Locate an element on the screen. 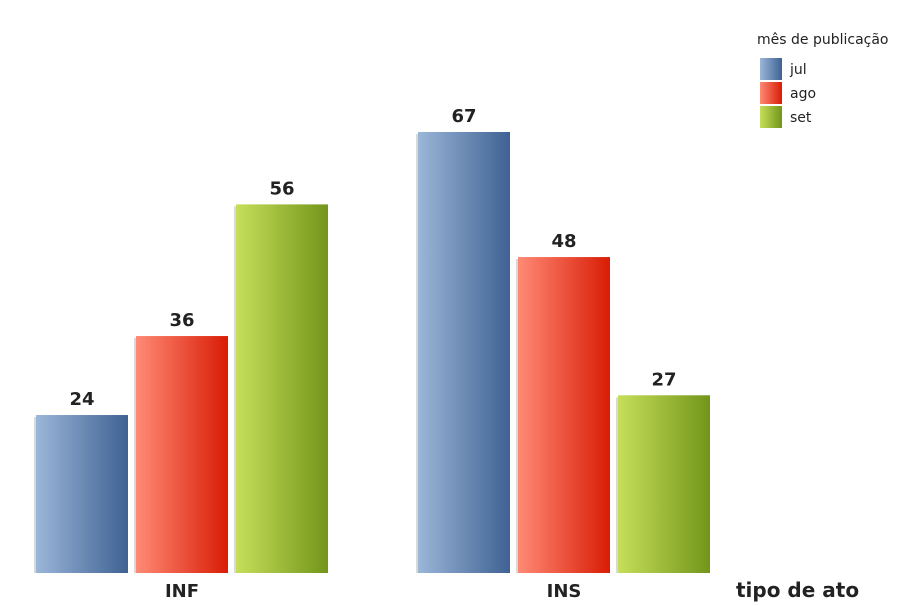 The image size is (920, 606). bar-inf-ago is located at coordinates (182, 454).